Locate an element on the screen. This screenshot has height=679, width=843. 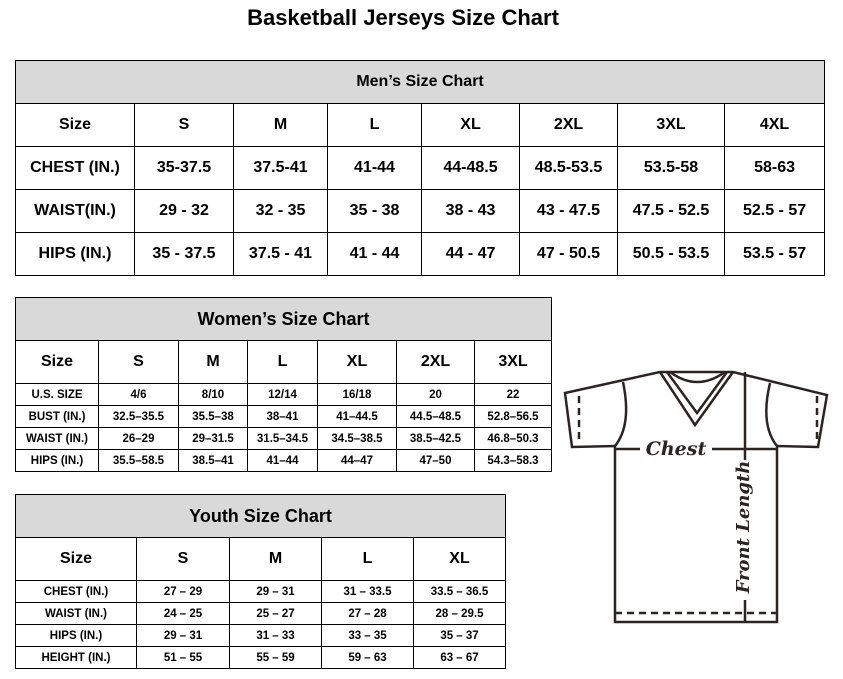
value-cell: 41-44 is located at coordinates (374, 168).